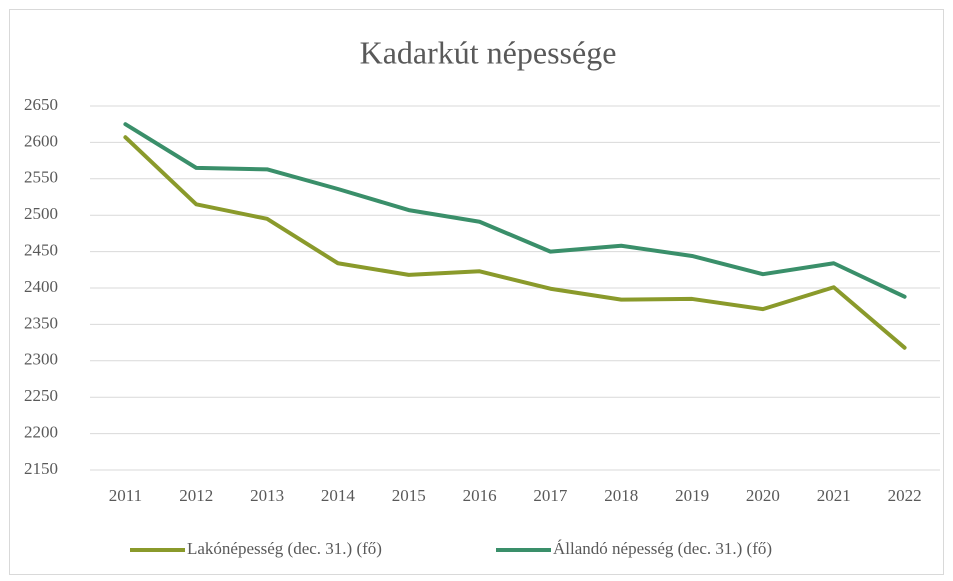 This screenshot has height=581, width=953. What do you see at coordinates (125, 495) in the screenshot?
I see `x-tick-label: 2011` at bounding box center [125, 495].